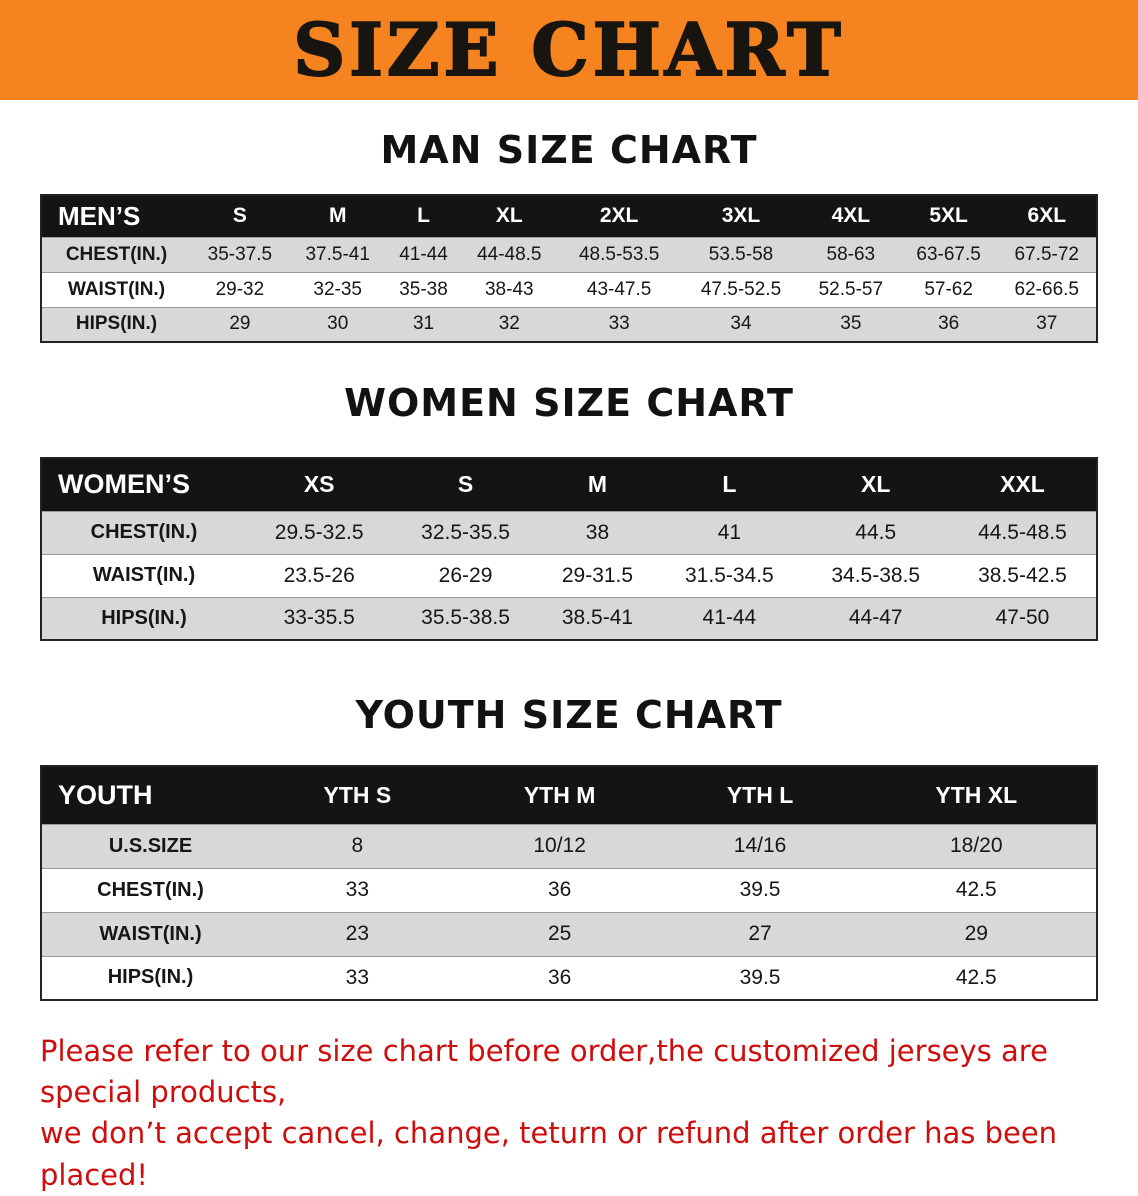 The image size is (1138, 1196). Describe the element at coordinates (105, 794) in the screenshot. I see `table-corner-label: YOUTH` at that location.